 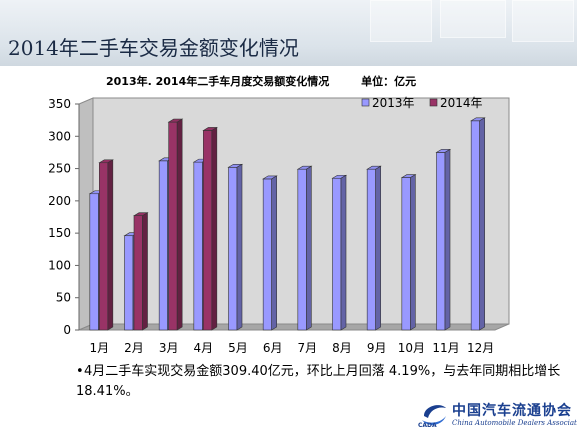 I want to click on slide-title: 2014年二手车交易金额变化情况, so click(x=153, y=48).